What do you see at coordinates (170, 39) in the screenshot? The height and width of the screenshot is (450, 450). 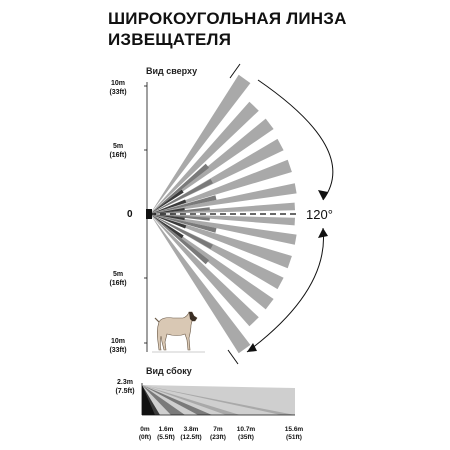 I see `title-line-2: ИЗВЕЩАТЕЛЯ` at bounding box center [170, 39].